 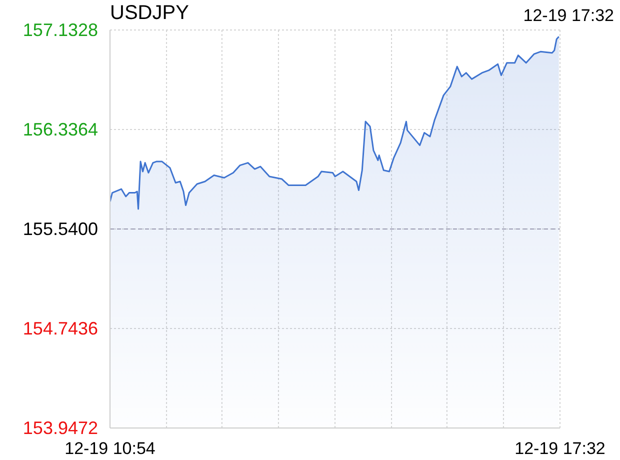 What do you see at coordinates (110, 448) in the screenshot?
I see `x-tick-label: 12-19 10:54` at bounding box center [110, 448].